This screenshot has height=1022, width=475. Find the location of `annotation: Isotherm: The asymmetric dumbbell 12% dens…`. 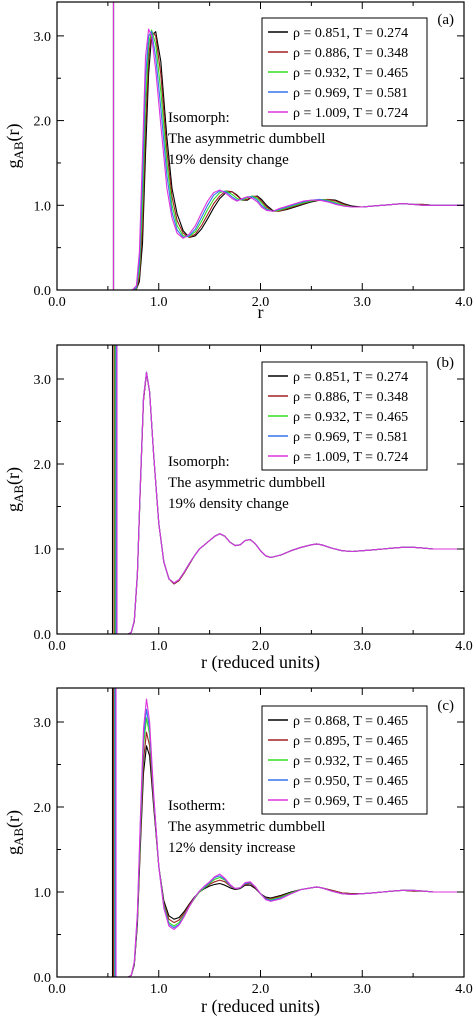

annotation: Isotherm: The asymmetric dumbbell 12% dens… is located at coordinates (246, 827).